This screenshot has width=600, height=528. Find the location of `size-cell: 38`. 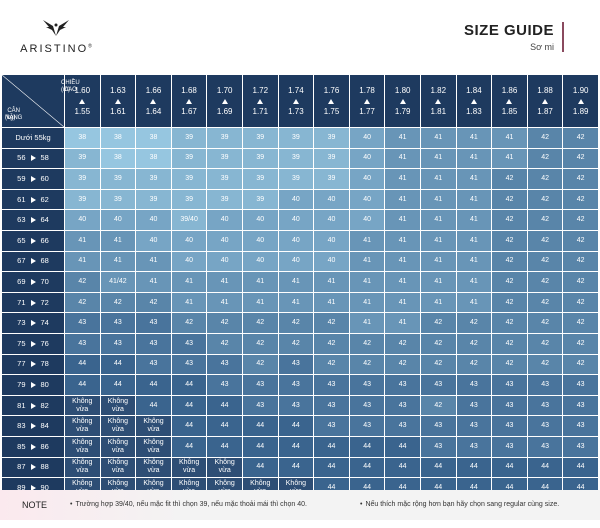

size-cell: 38 is located at coordinates (82, 138).